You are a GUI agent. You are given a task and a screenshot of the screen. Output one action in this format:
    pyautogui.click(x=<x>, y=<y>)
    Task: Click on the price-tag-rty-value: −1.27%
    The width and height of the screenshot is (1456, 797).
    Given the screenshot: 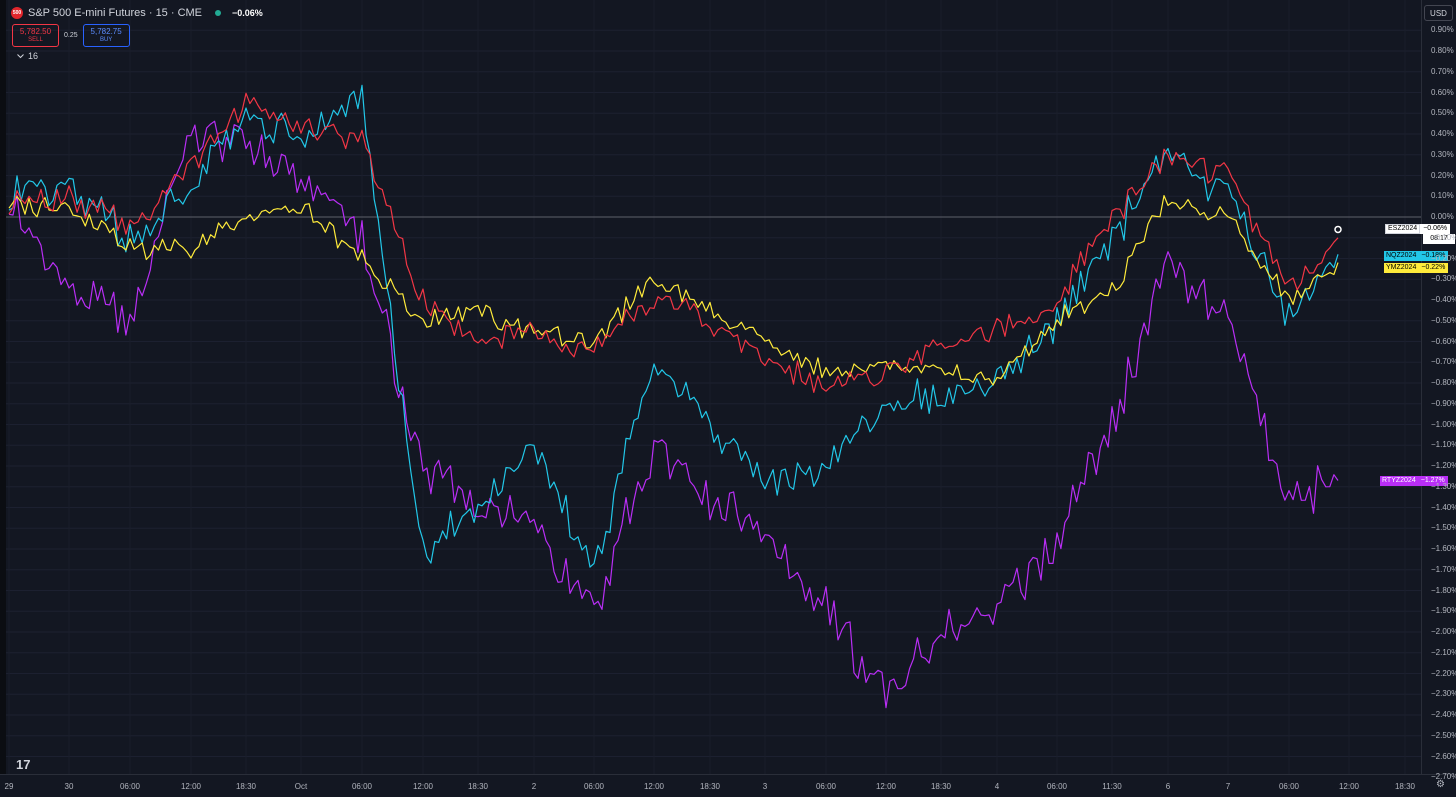 What is the action you would take?
    pyautogui.click(x=1432, y=481)
    